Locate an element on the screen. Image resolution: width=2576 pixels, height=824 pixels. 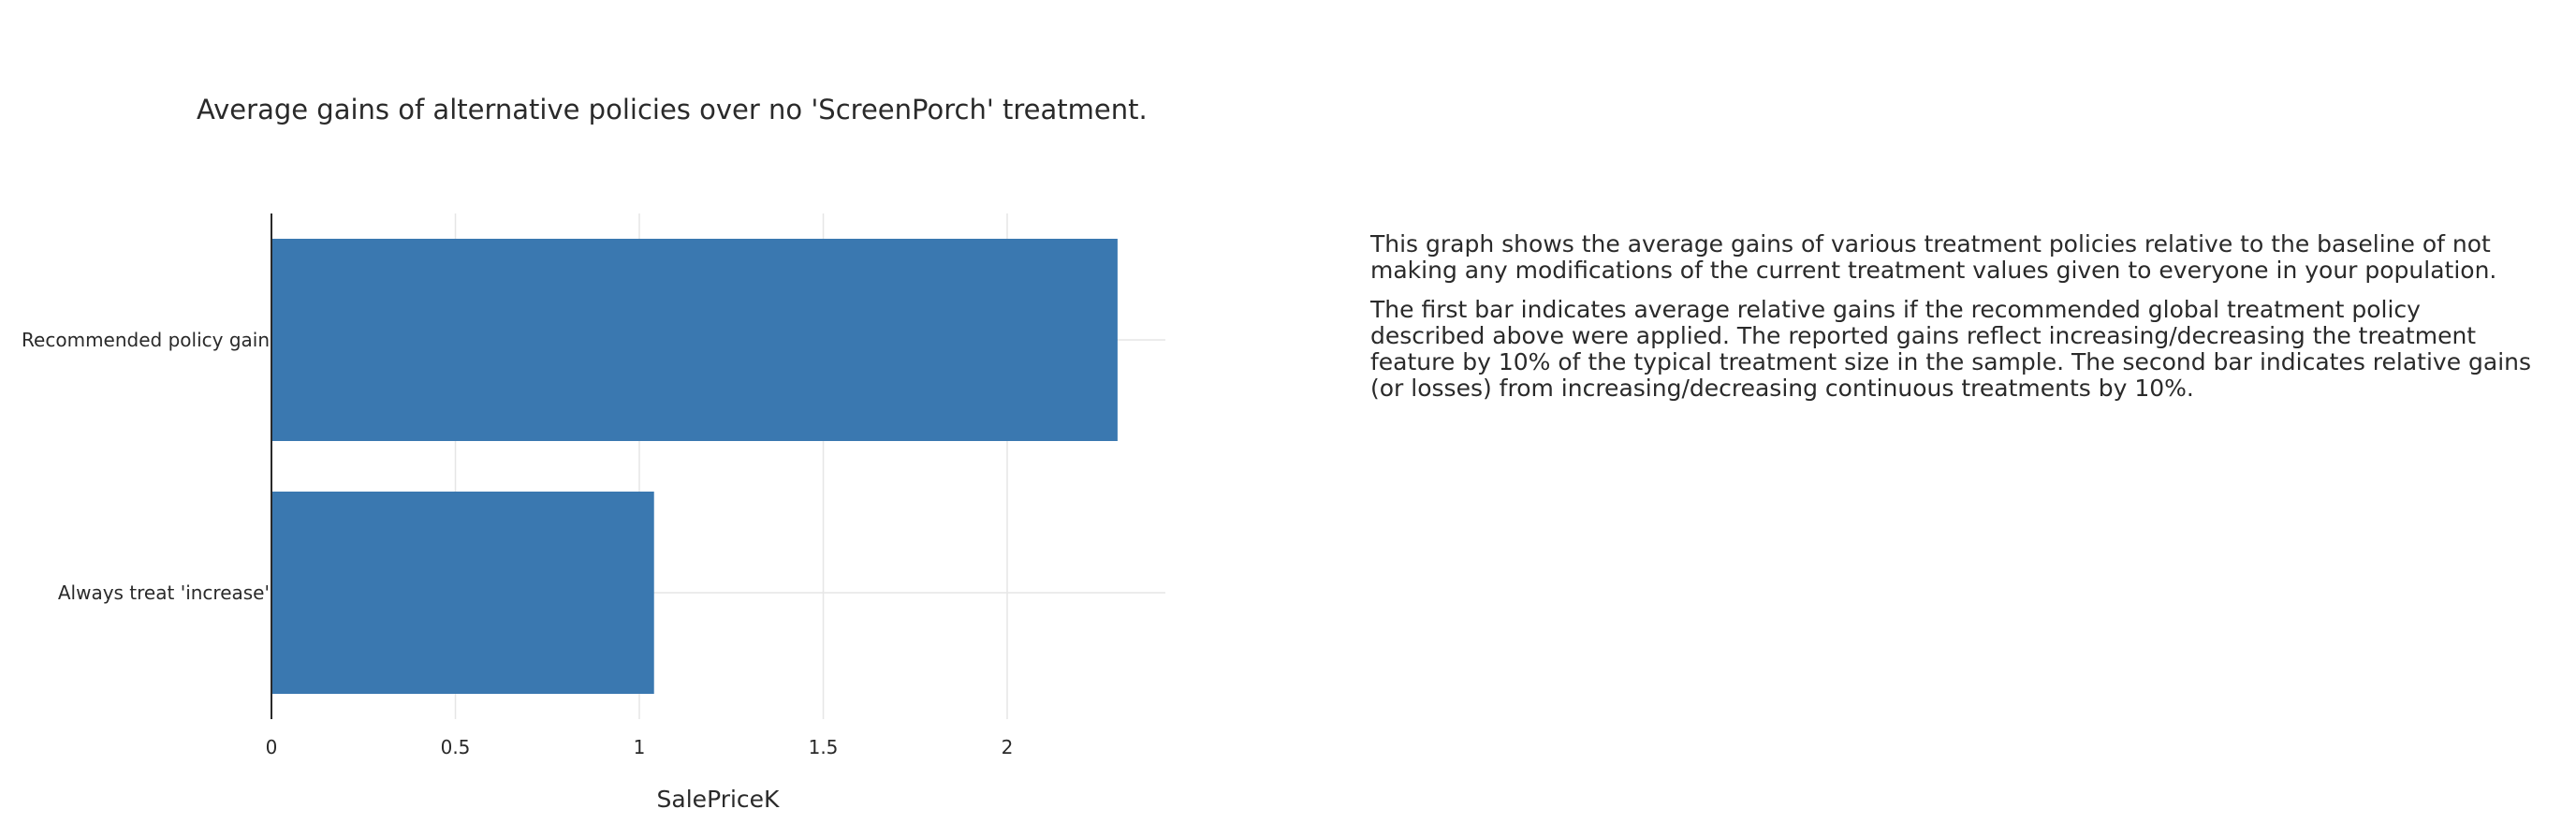
y-tick-label: Recommended policy gain is located at coordinates (146, 340).